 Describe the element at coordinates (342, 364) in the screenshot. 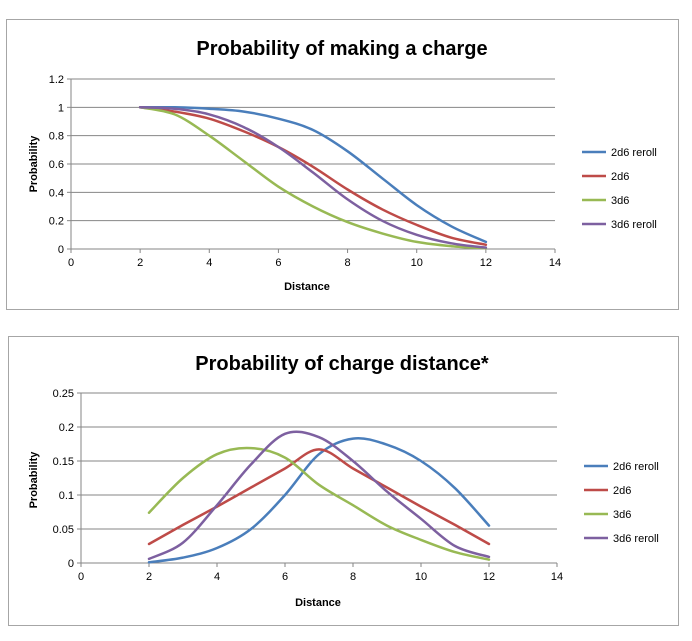

I see `chart-title: Probability of charge distance*` at that location.